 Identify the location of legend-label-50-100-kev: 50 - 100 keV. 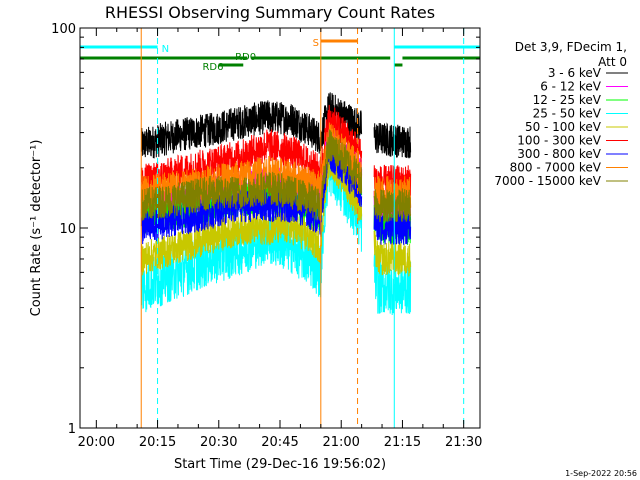
(563, 127).